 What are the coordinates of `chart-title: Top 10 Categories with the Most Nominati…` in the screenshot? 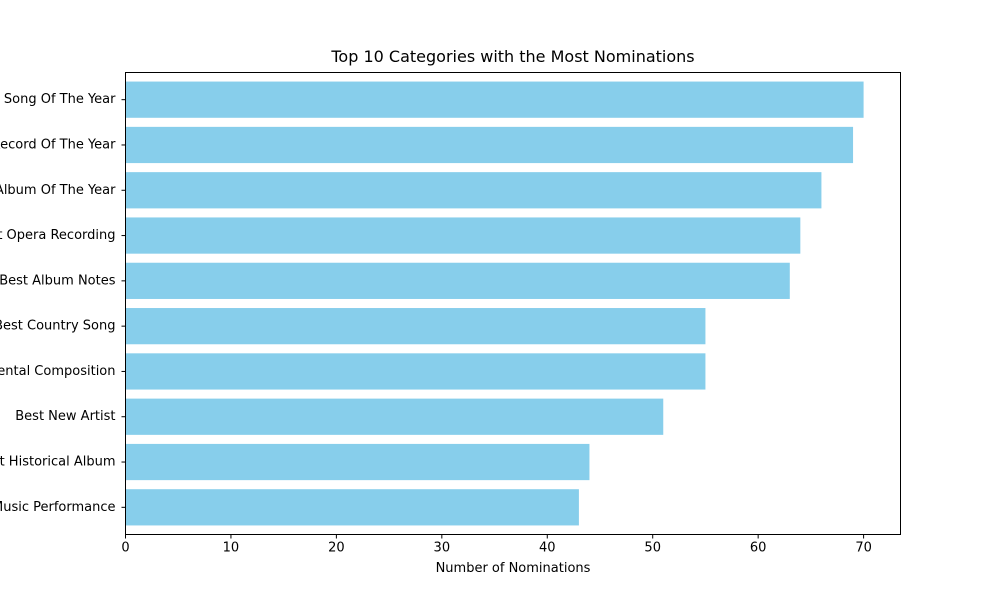 It's located at (513, 56).